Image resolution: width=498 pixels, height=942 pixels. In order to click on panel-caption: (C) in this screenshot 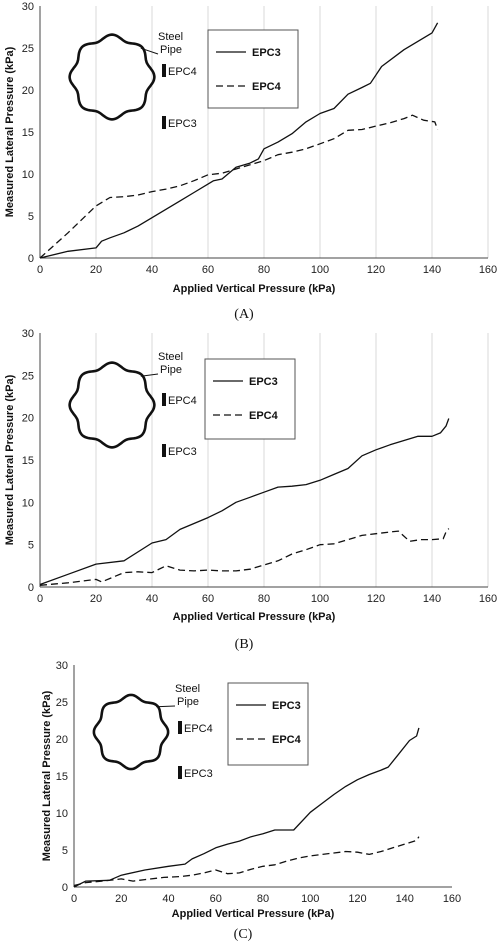, I will do `click(243, 934)`.